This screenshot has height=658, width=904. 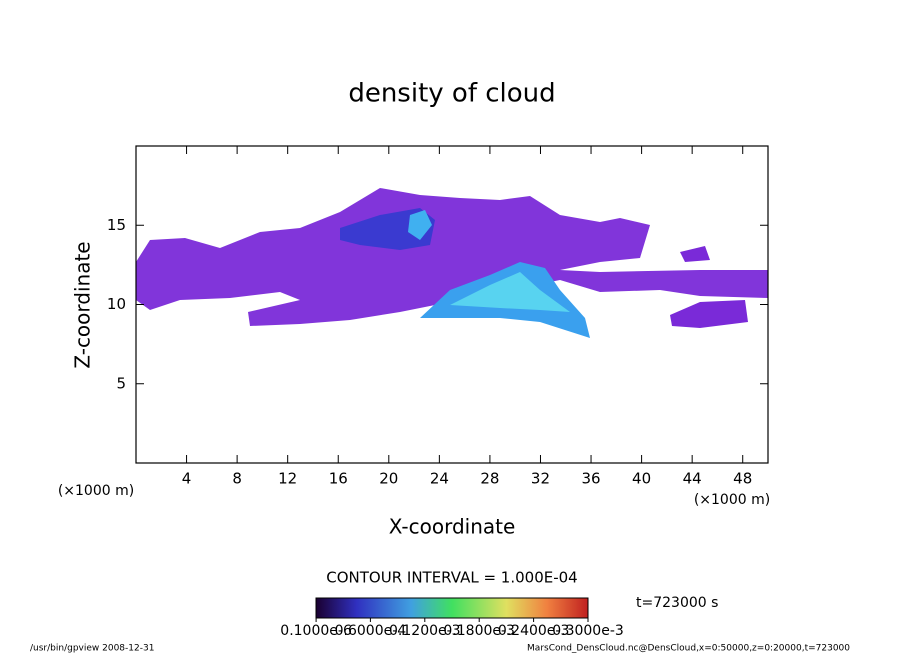 I want to click on colorbar, so click(x=452, y=608).